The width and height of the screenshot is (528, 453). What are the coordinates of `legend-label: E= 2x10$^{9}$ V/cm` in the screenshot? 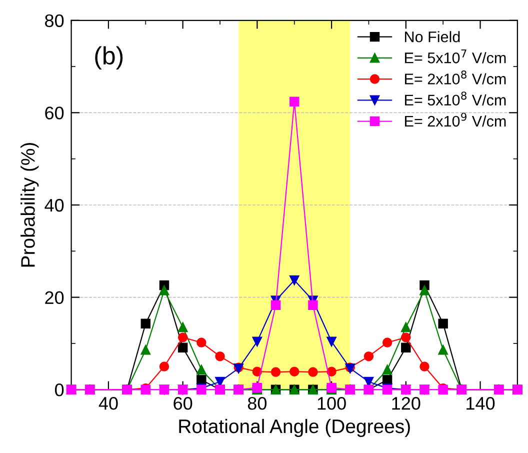 It's located at (455, 119).